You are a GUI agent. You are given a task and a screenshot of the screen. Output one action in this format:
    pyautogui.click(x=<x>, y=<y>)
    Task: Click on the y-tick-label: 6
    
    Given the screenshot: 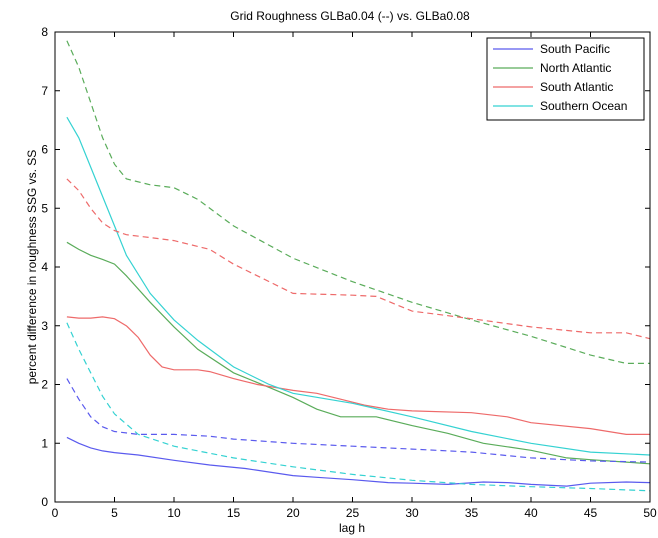 What is the action you would take?
    pyautogui.click(x=44, y=150)
    